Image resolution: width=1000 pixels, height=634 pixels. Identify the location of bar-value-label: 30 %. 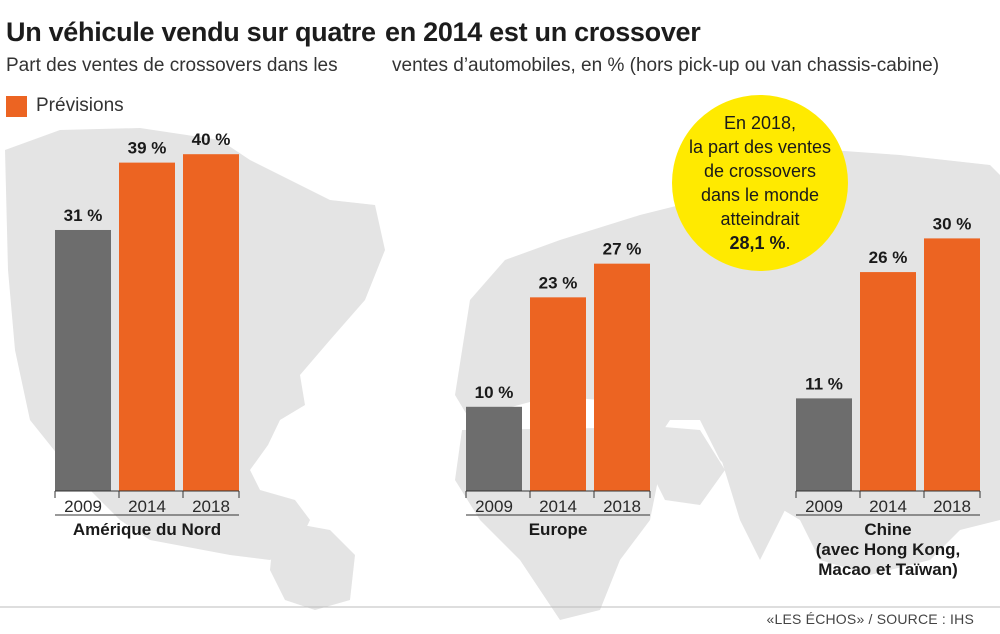
(952, 223).